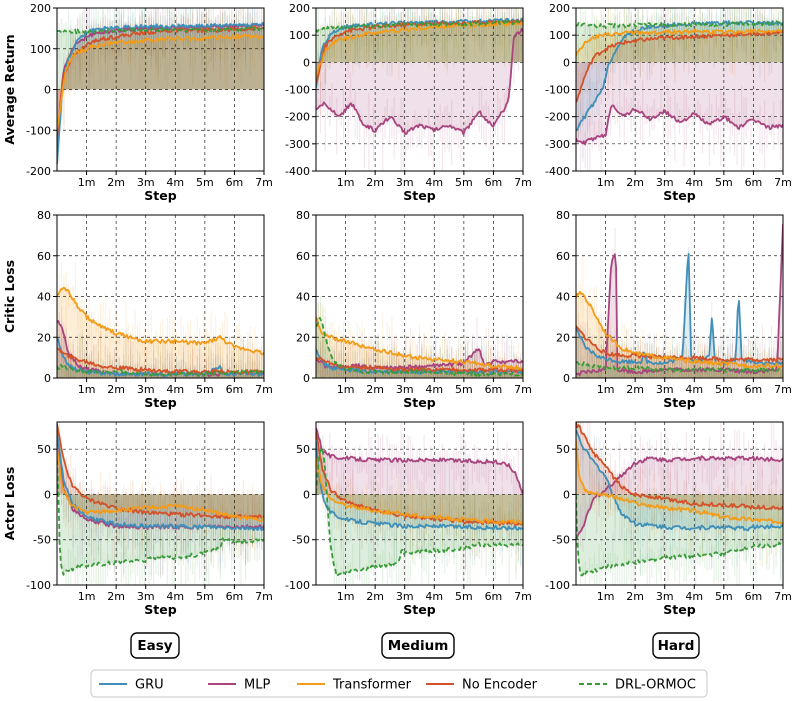 Image resolution: width=797 pixels, height=701 pixels. I want to click on y-tick-label: -400, so click(297, 171).